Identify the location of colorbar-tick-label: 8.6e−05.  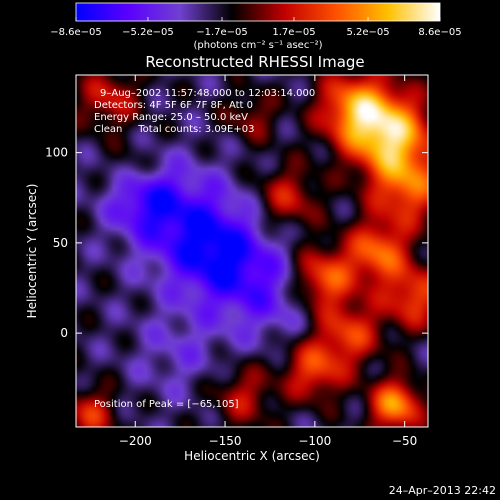
(439, 32).